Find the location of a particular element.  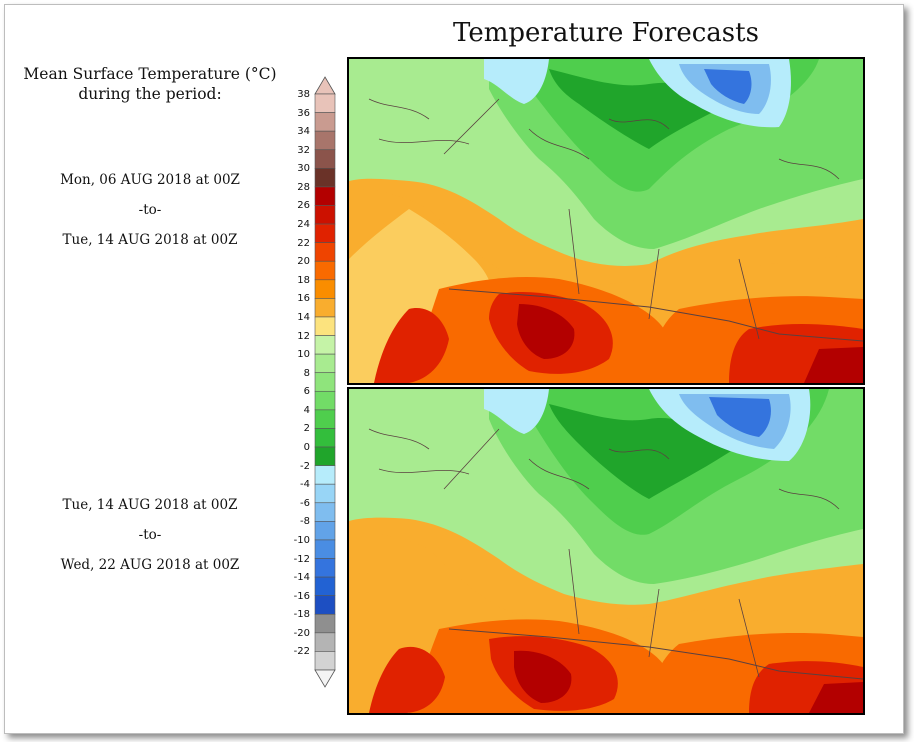

color-bar-tick-label: 14 is located at coordinates (303, 317).